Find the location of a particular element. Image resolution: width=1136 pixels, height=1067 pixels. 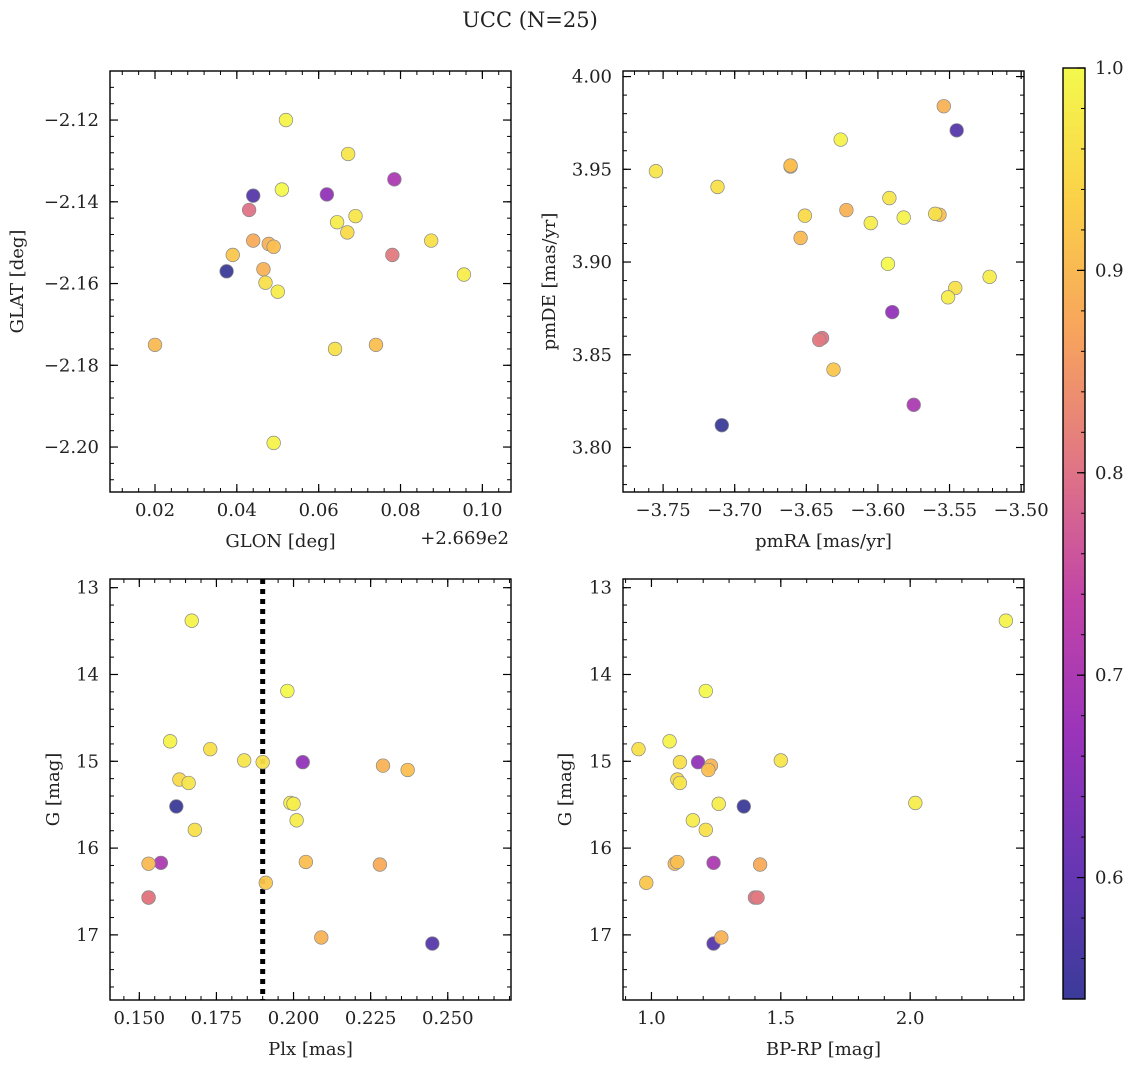

x-tick-label: 0.06 is located at coordinates (319, 510).